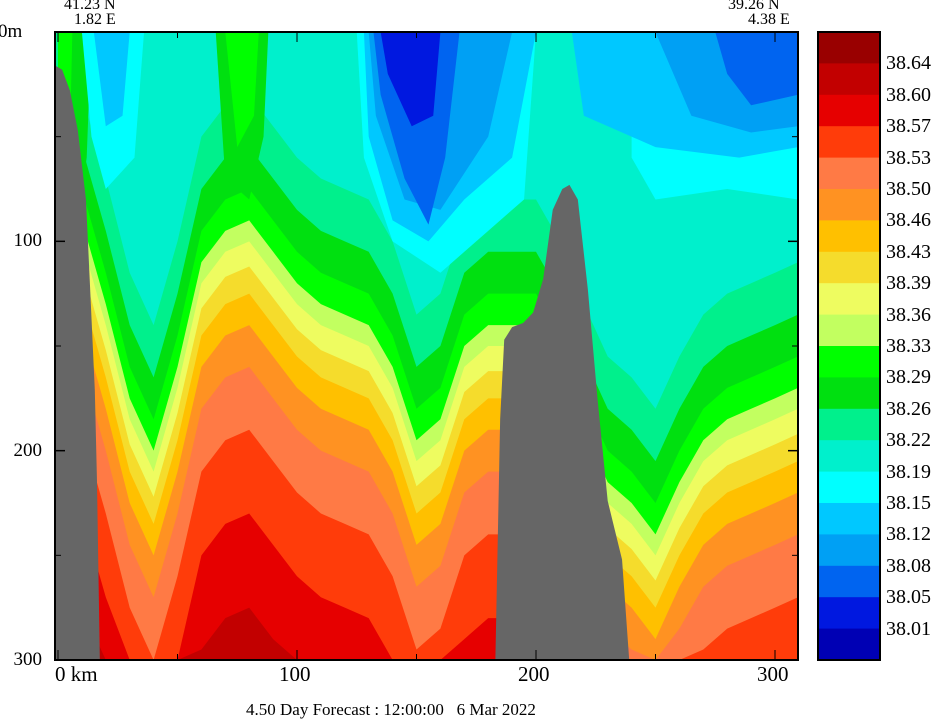 This screenshot has height=721, width=946. I want to click on colorbar-label: 38.12, so click(908, 534).